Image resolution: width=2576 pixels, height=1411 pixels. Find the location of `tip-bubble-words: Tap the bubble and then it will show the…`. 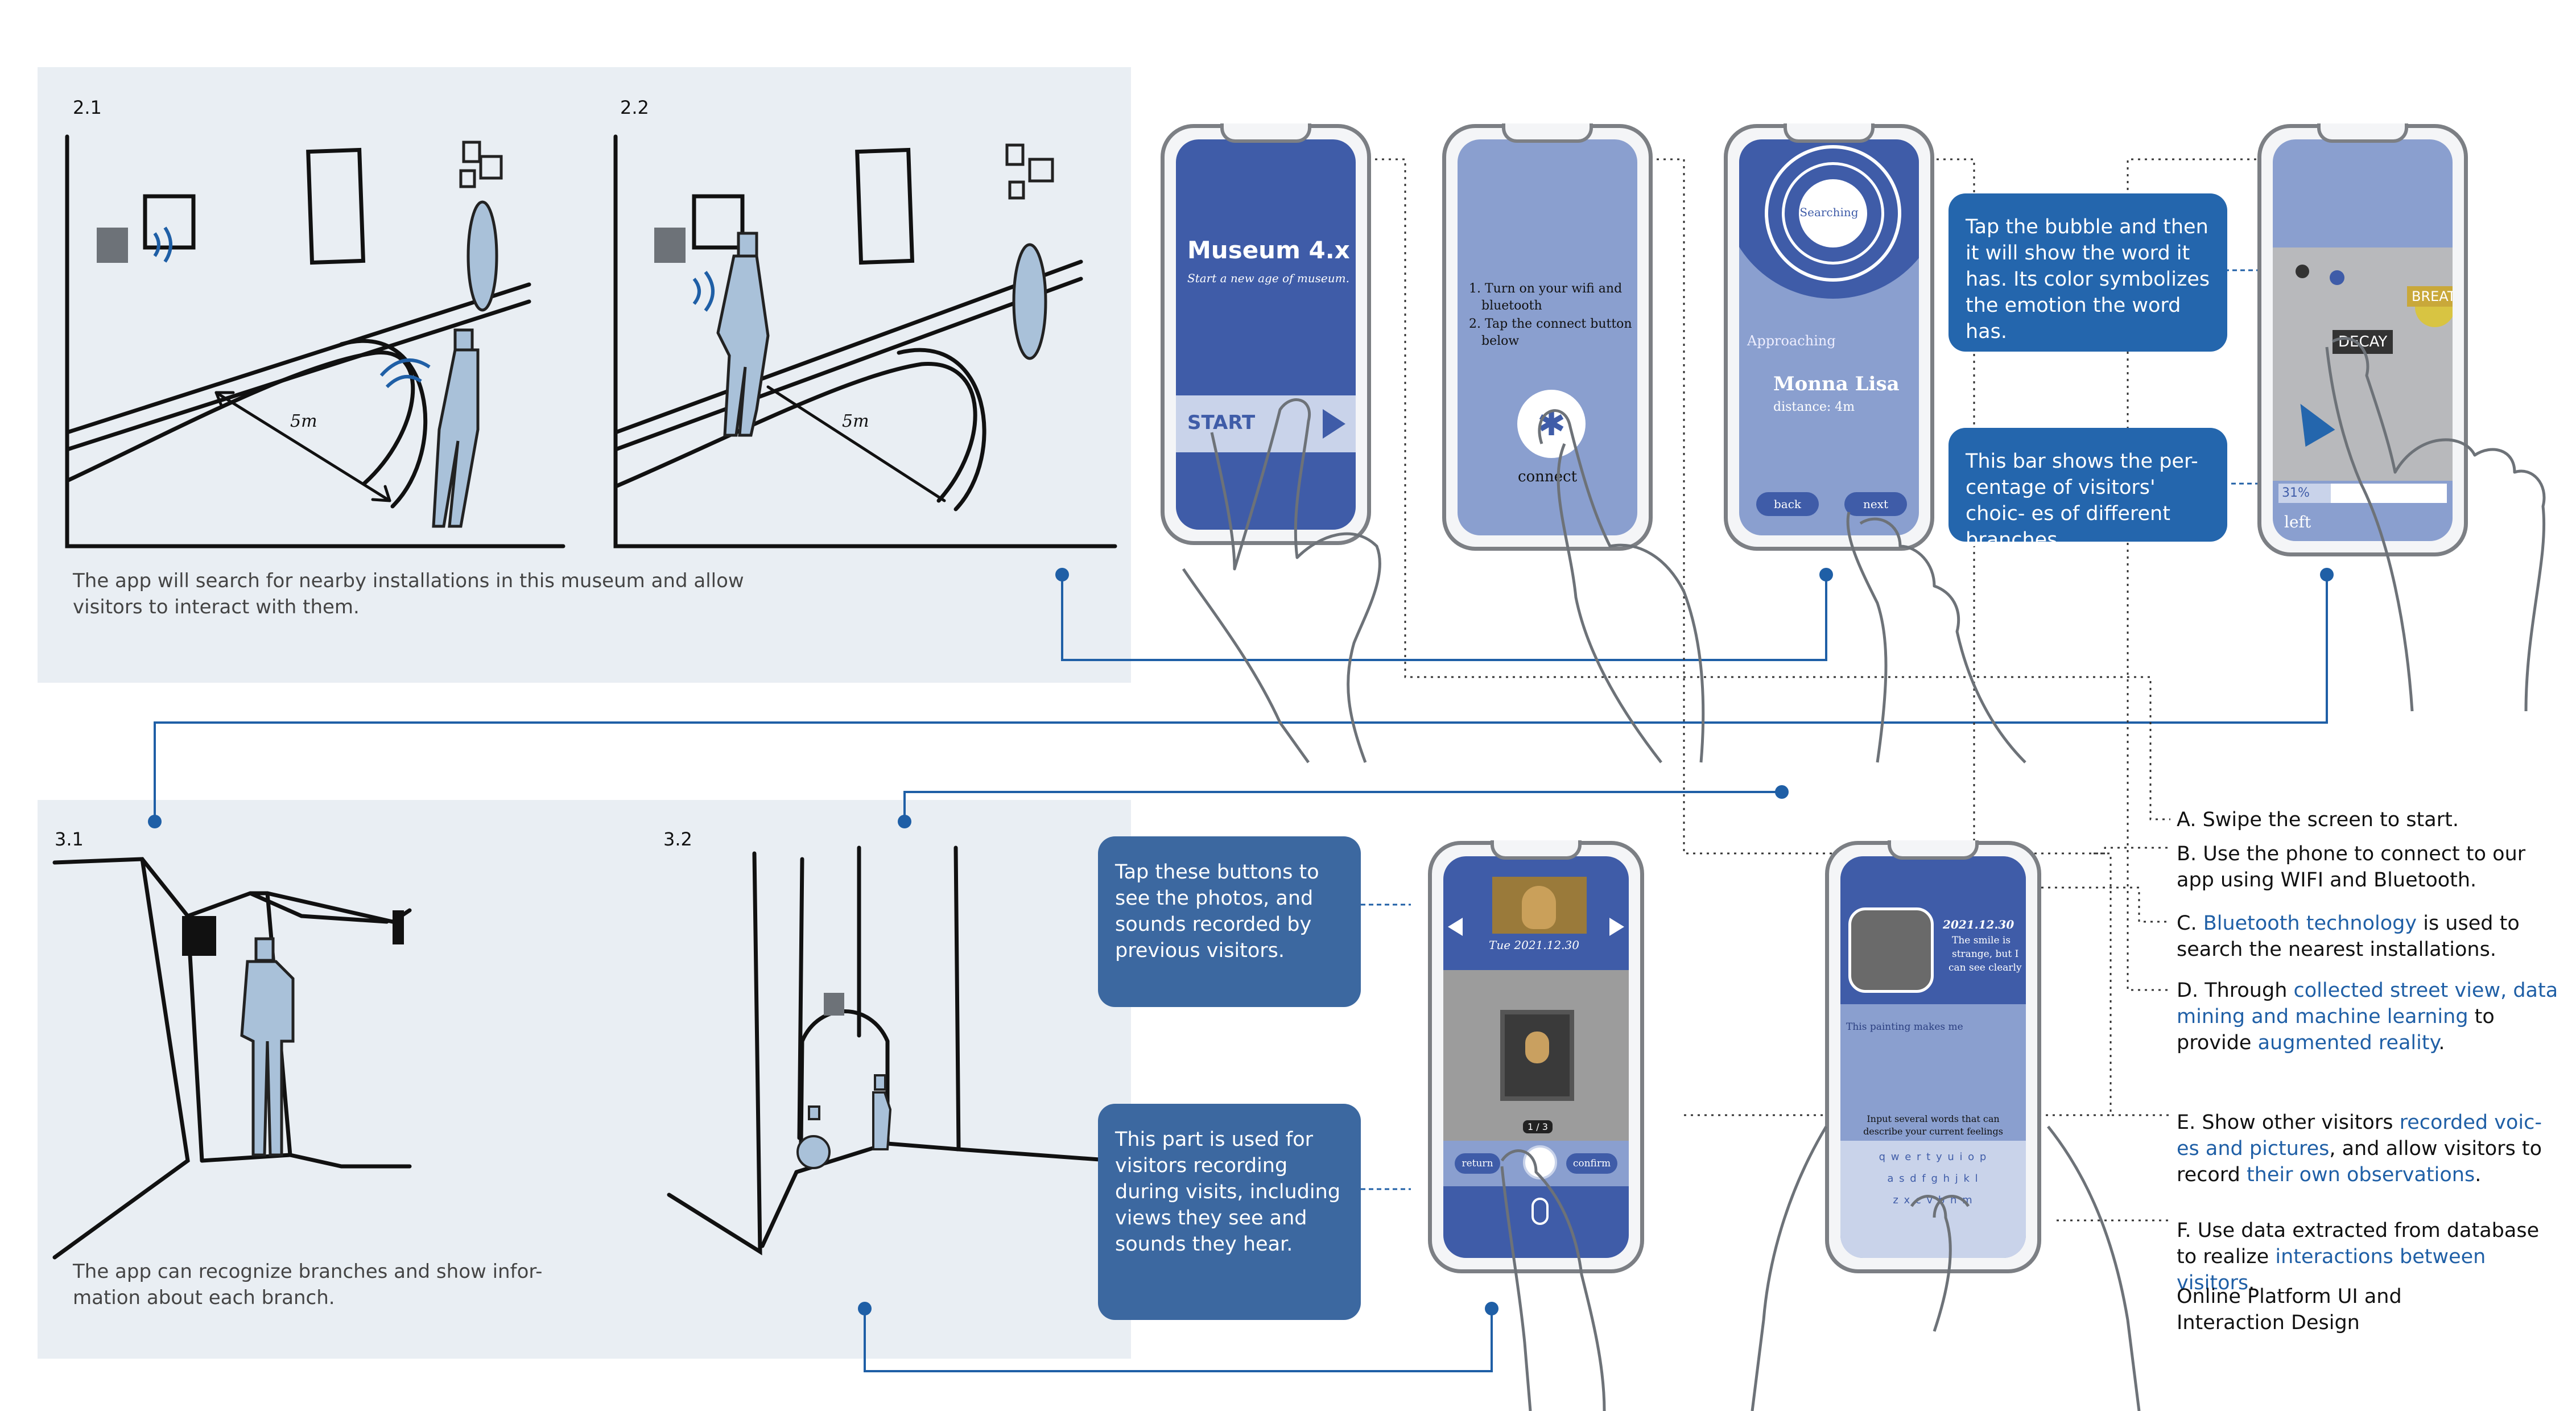

tip-bubble-words: Tap the bubble and then it will show the… is located at coordinates (2088, 272).